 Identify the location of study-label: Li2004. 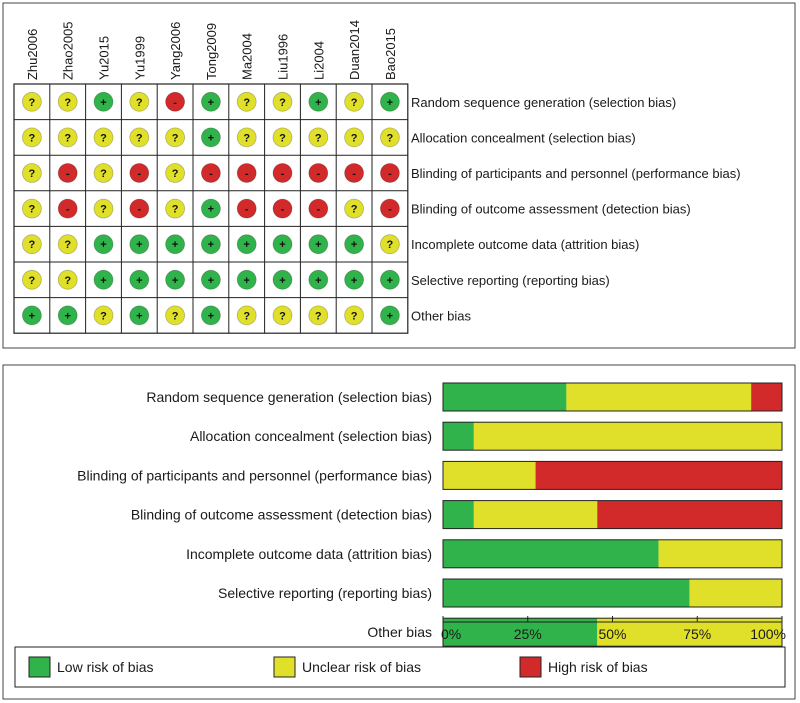
(318, 60).